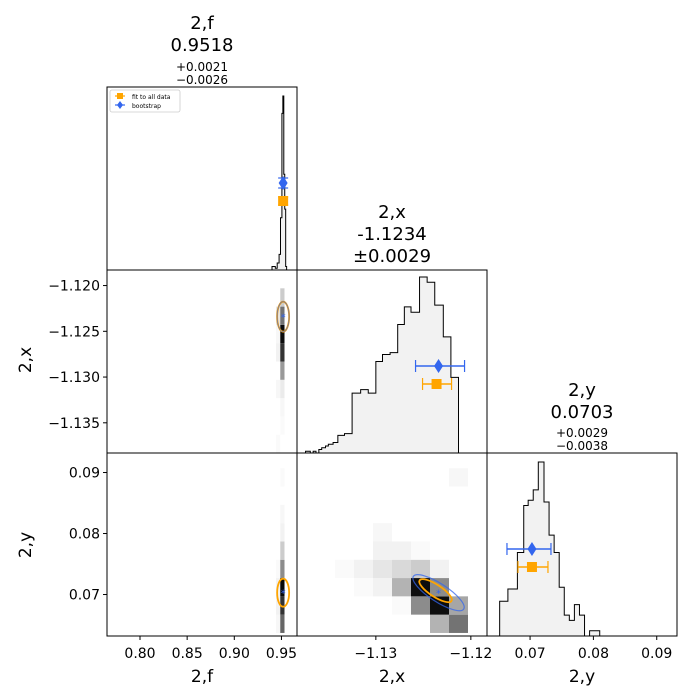  Describe the element at coordinates (84, 474) in the screenshot. I see `y-left-tick-label: 0.09` at that location.